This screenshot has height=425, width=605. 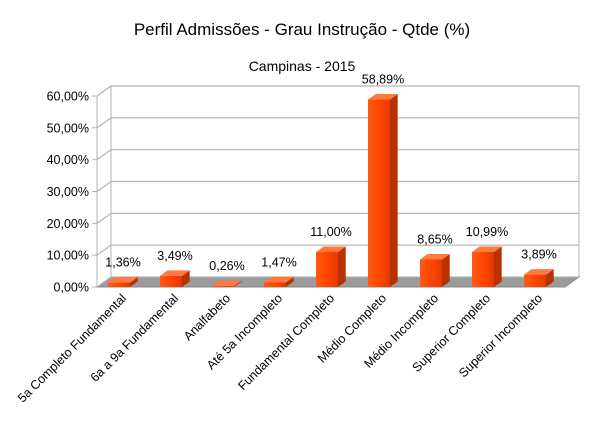 What do you see at coordinates (68, 192) in the screenshot?
I see `y-tick-label: 30,00%` at bounding box center [68, 192].